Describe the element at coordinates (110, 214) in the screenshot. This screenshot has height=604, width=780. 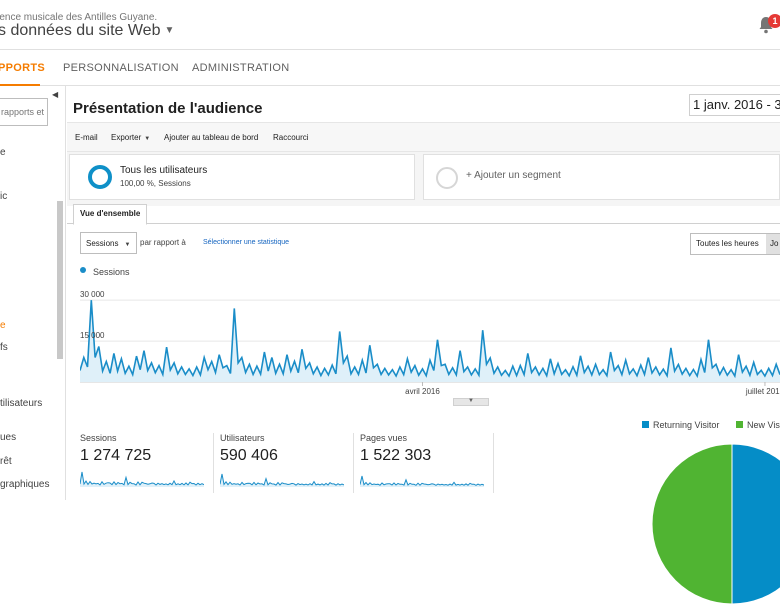
I see `tab-overview: Vue d'ensemble` at that location.